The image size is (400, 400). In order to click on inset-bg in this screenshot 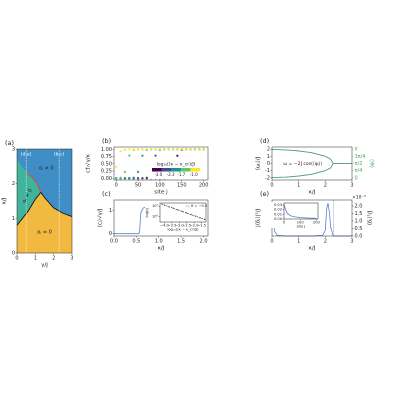, I will do `click(293, 215)`.